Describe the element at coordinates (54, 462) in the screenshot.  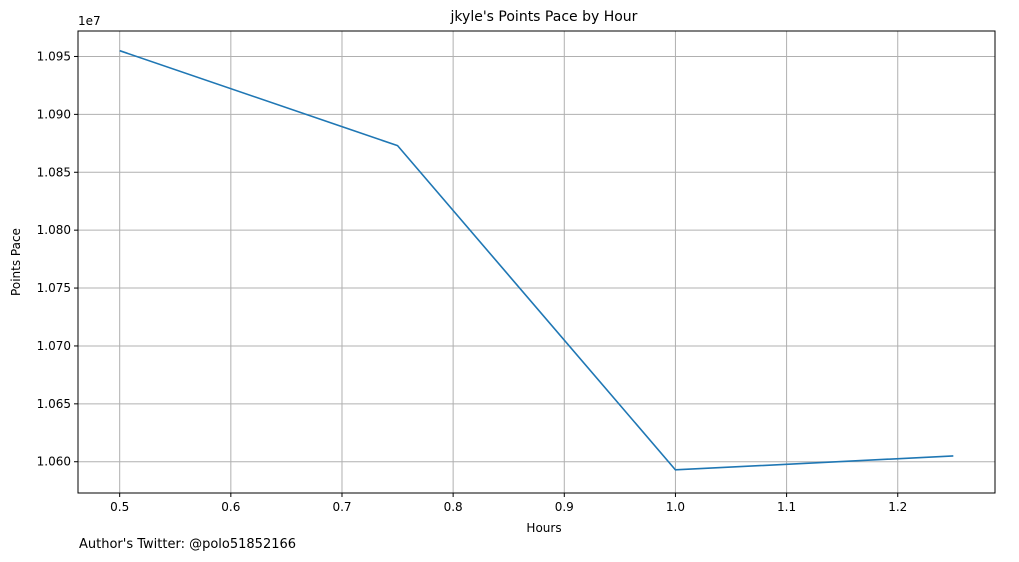
I see `y-tick-label: 1.060` at that location.